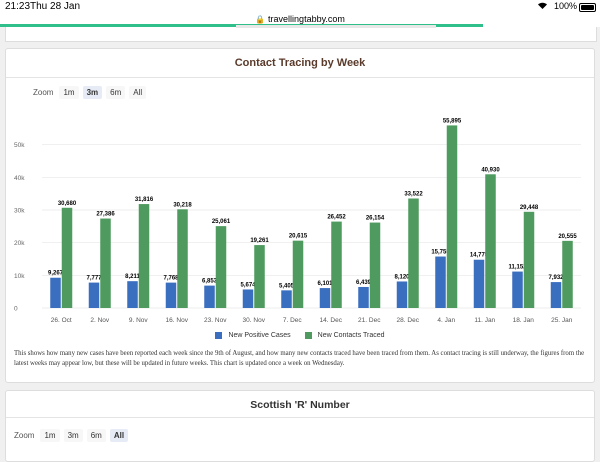 Image resolution: width=600 pixels, height=462 pixels. What do you see at coordinates (210, 282) in the screenshot?
I see `data-label: 6,853` at bounding box center [210, 282].